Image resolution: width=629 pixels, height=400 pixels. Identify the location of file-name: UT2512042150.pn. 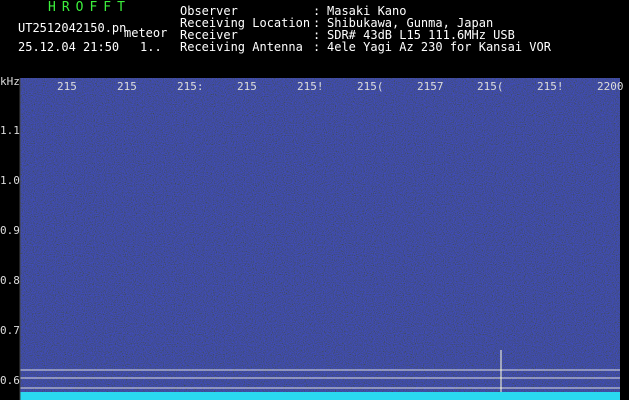
(72, 28).